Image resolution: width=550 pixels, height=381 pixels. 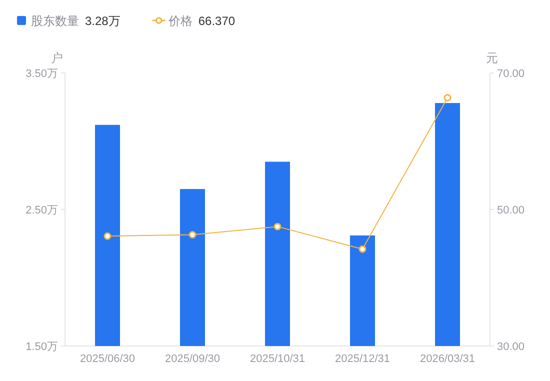 I want to click on y-tick-label: 2.50万, so click(x=42, y=210).